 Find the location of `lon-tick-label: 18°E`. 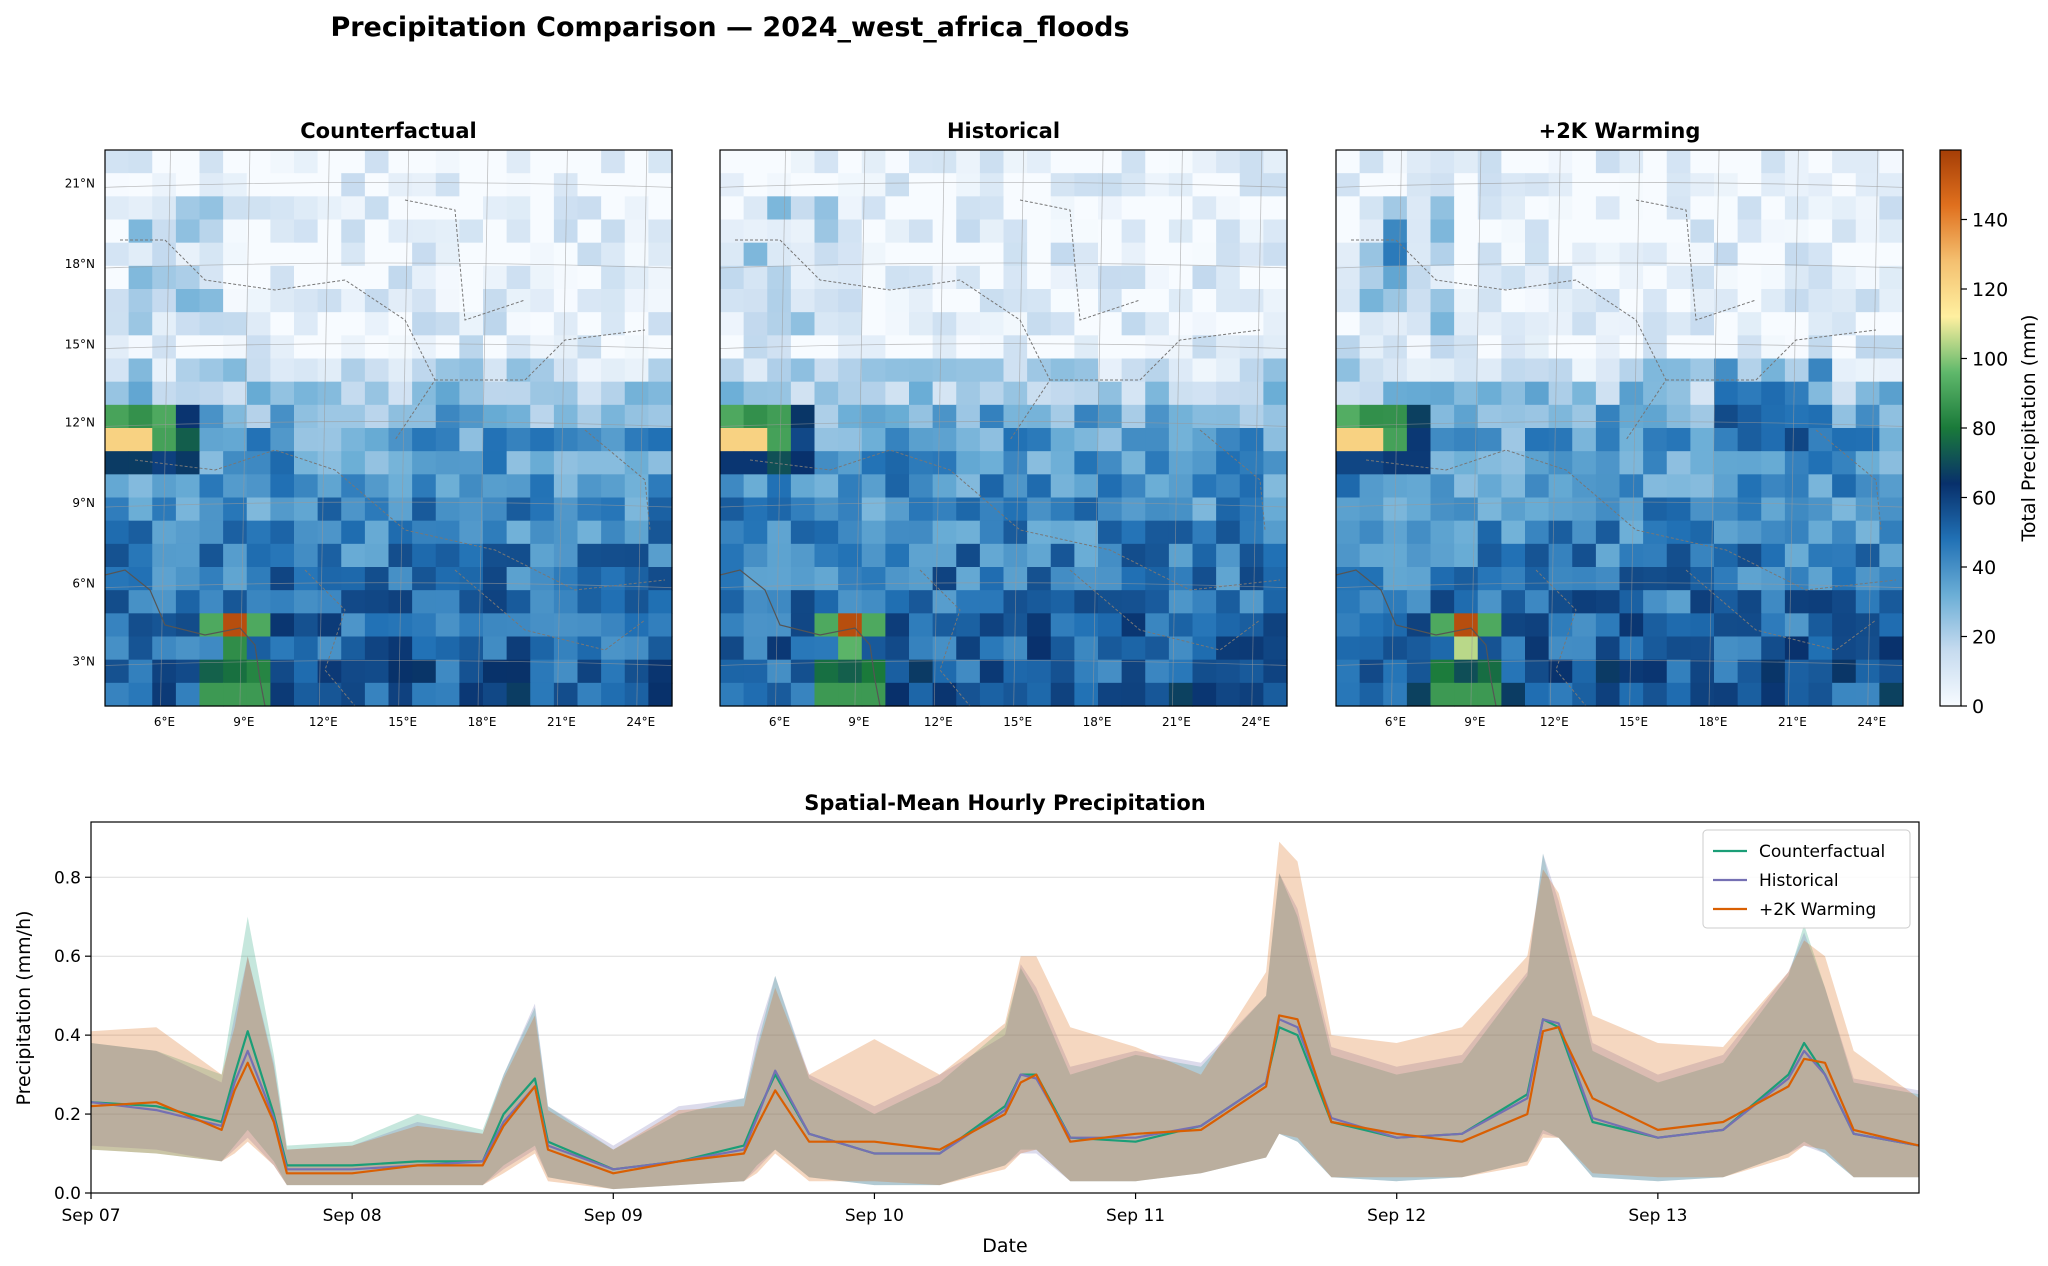

lon-tick-label: 18°E is located at coordinates (1713, 722).